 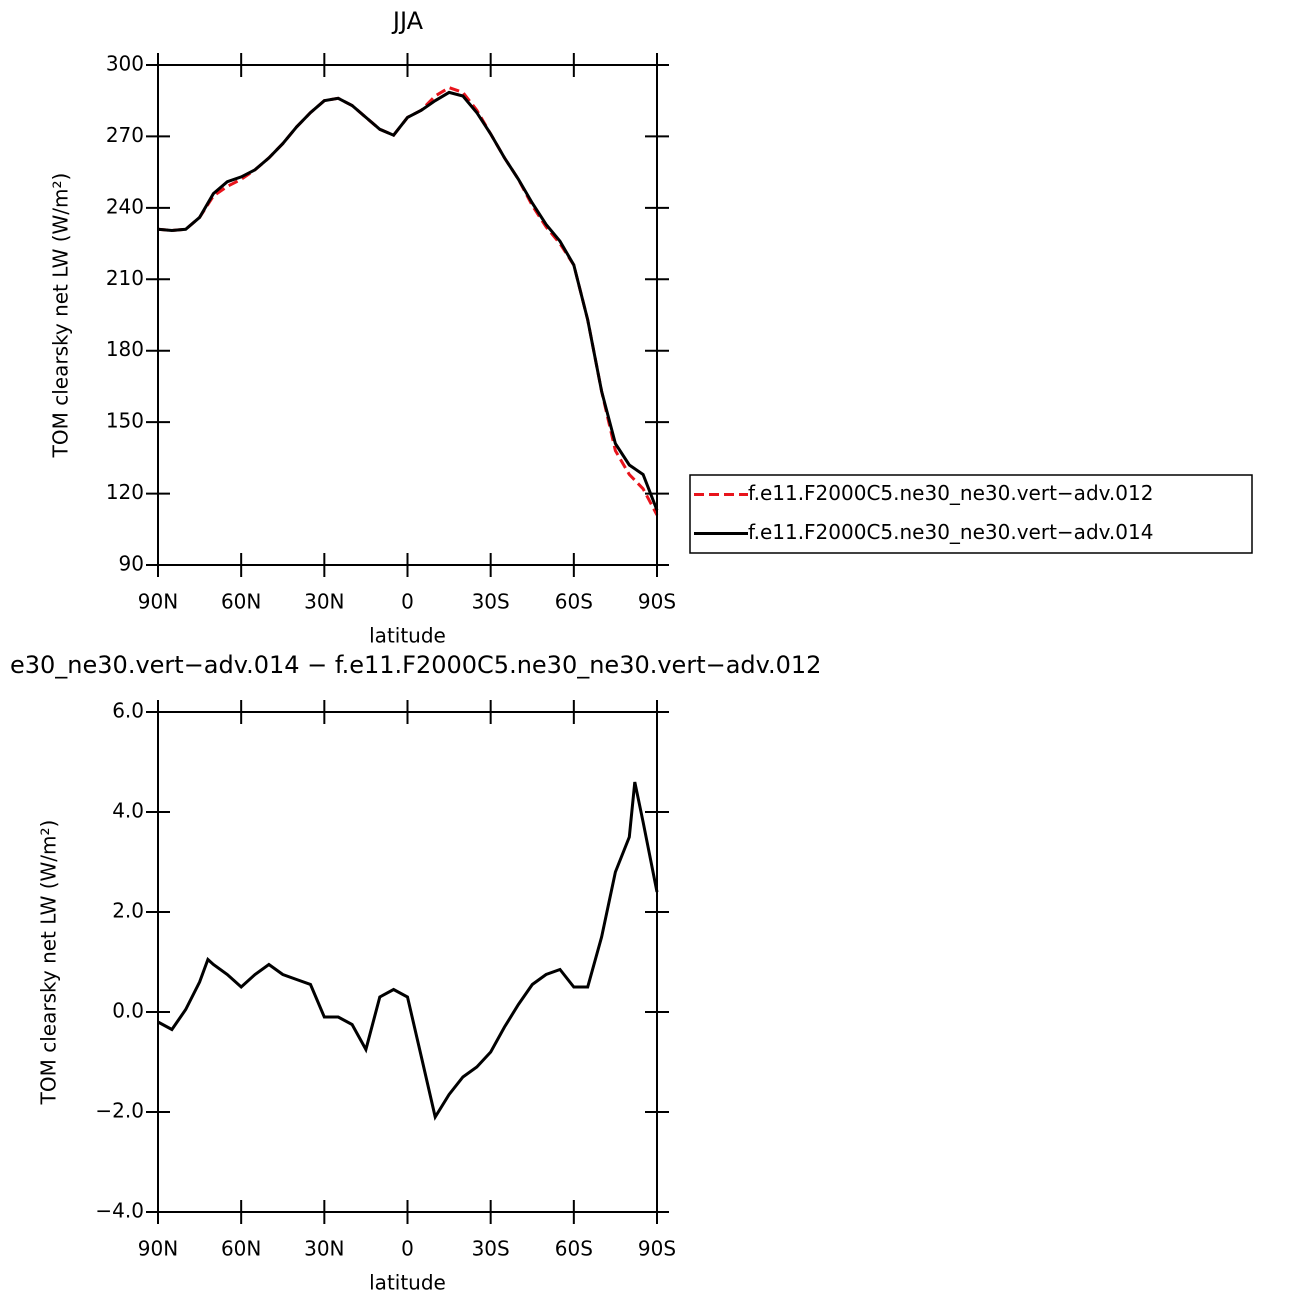 I want to click on chart-title: JJA, so click(x=407, y=21).